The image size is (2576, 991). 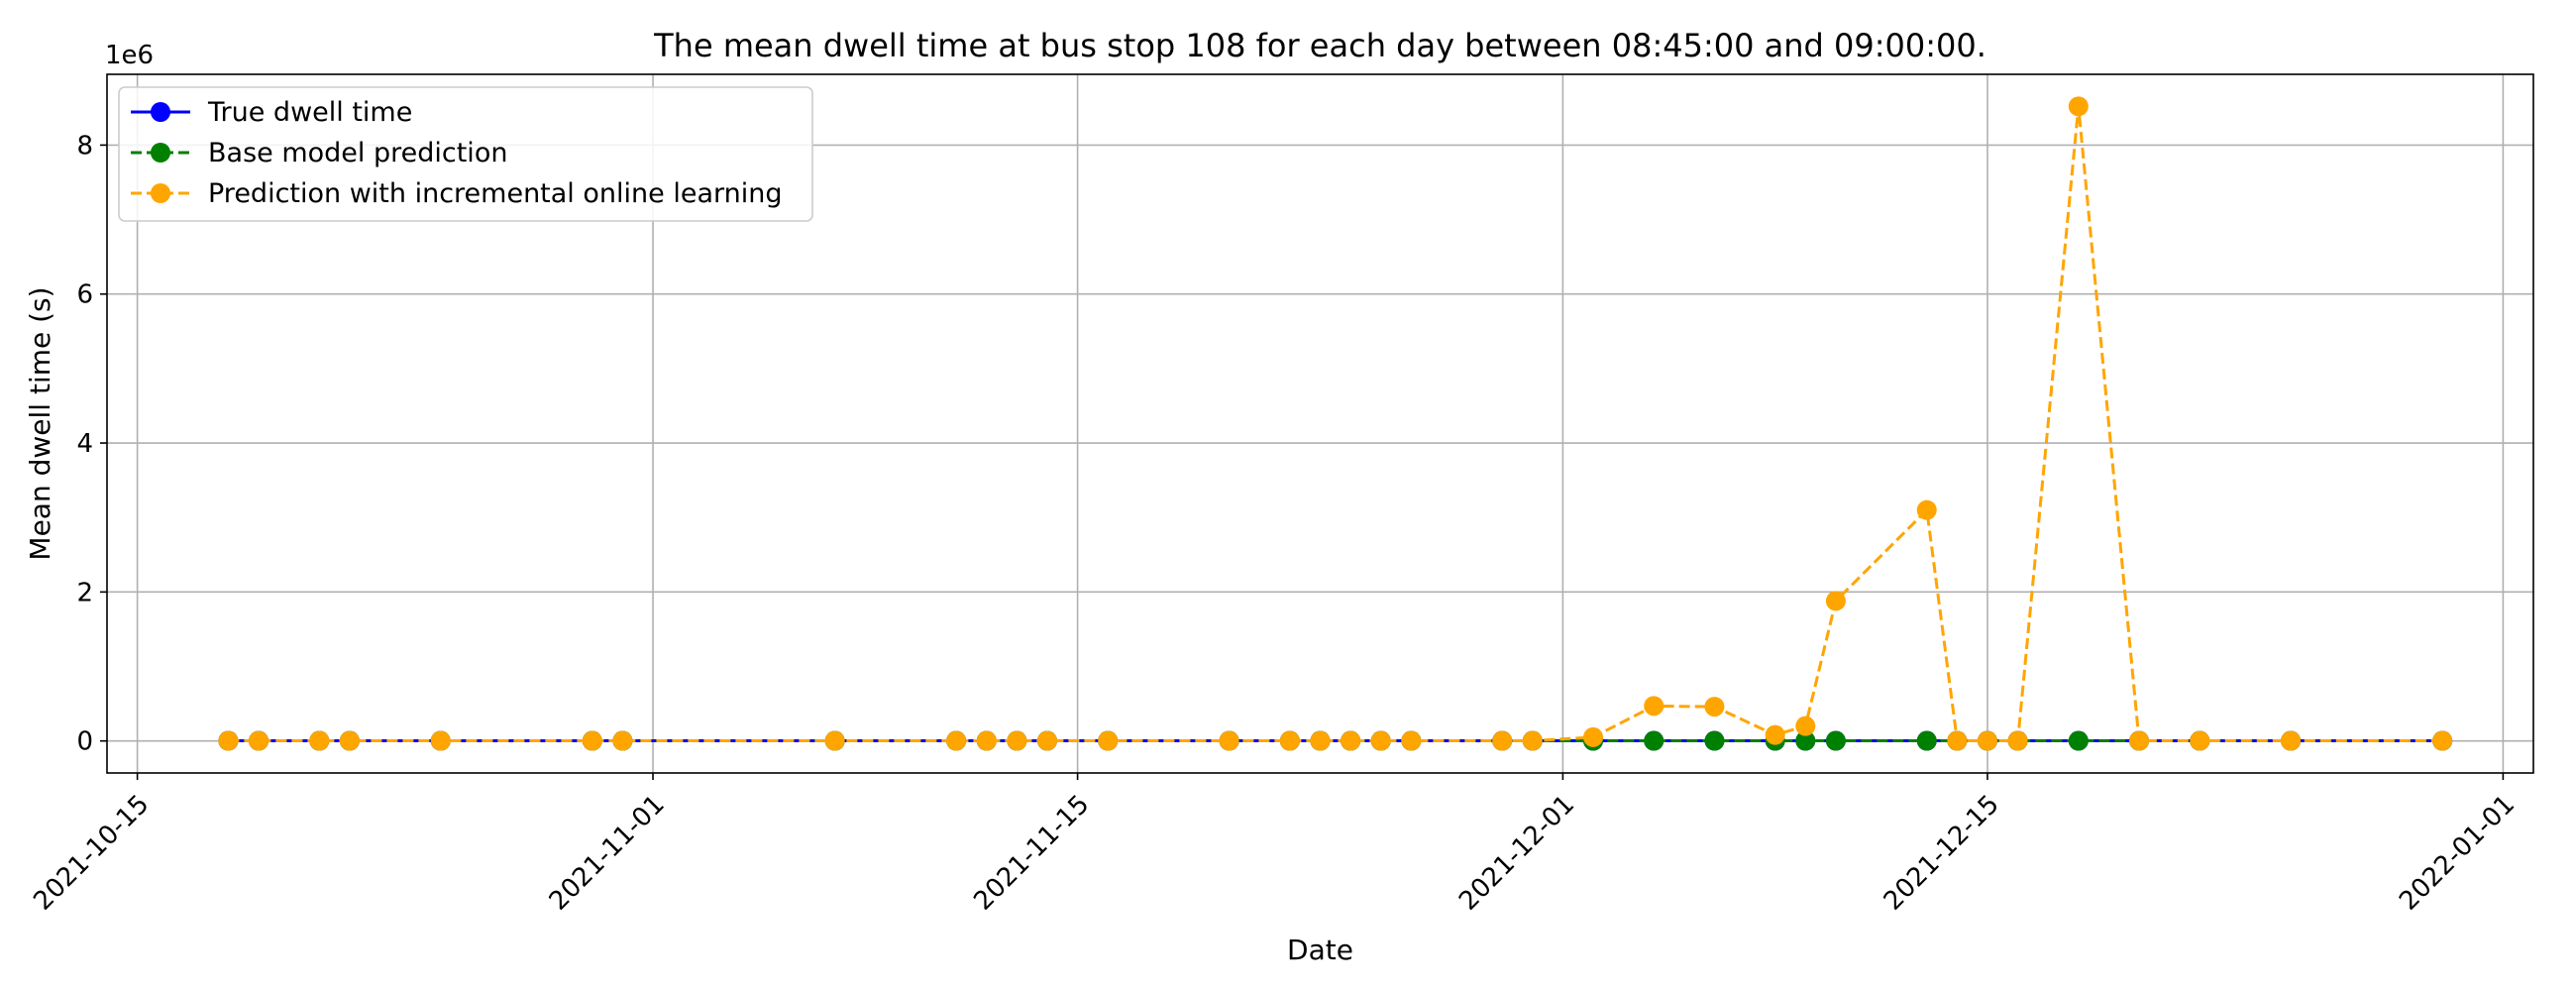 I want to click on x-axis-label: Date, so click(x=1320, y=950).